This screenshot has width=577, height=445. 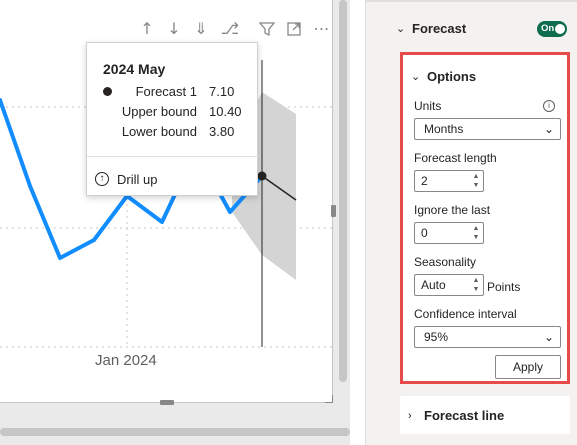 I want to click on more-options-icon: ⋯, so click(x=322, y=28).